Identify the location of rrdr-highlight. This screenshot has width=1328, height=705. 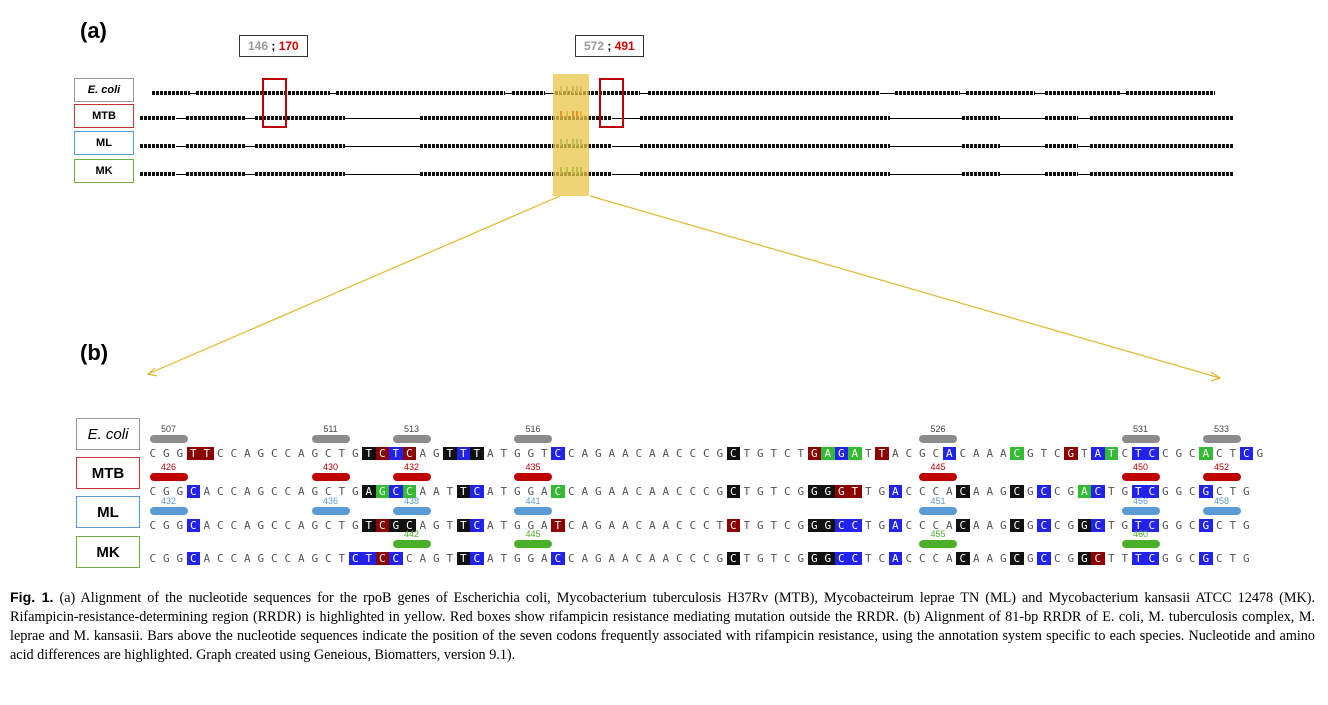
(571, 135).